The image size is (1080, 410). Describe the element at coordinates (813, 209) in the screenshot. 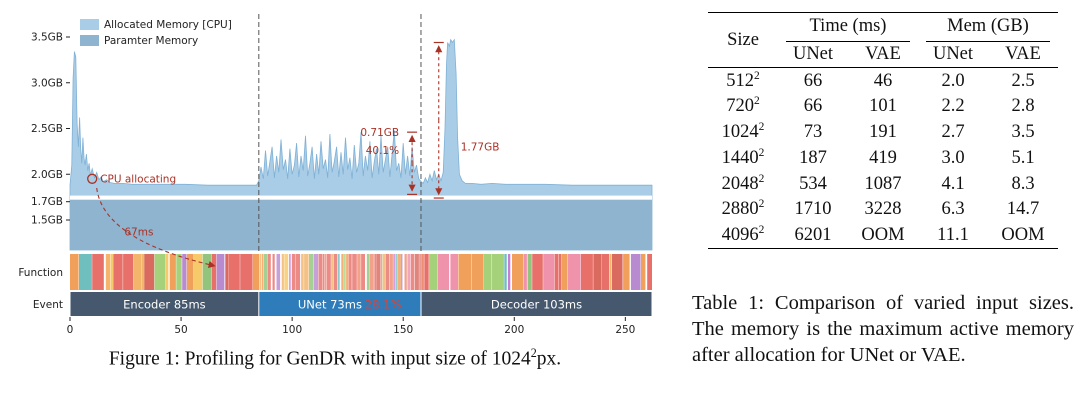

I see `table-cell: 1710` at that location.